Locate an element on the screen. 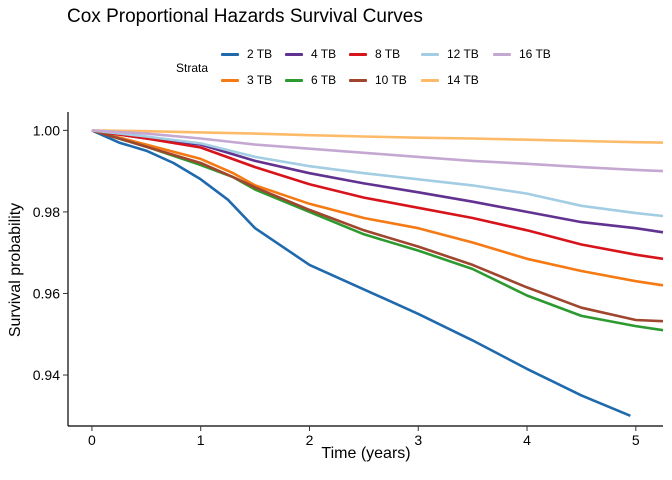 The height and width of the screenshot is (480, 672). series-line-16-tb is located at coordinates (377, 151).